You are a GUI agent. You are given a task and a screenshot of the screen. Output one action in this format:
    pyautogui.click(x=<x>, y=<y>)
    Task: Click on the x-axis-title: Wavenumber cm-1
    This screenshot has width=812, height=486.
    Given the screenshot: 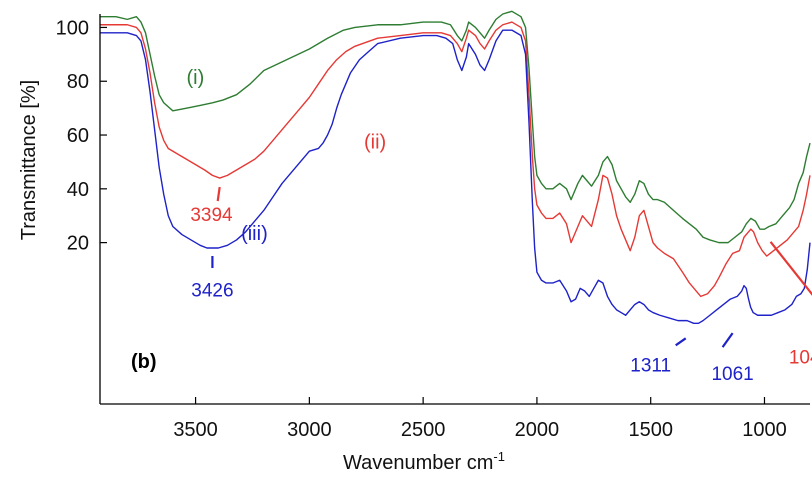 What is the action you would take?
    pyautogui.click(x=424, y=461)
    